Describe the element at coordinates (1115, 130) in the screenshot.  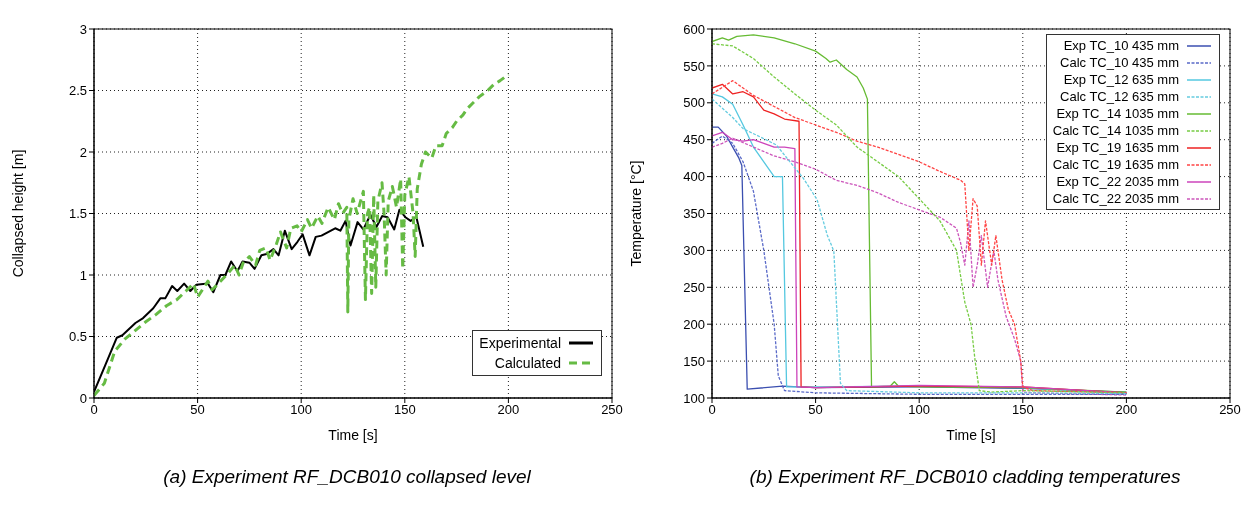
I see `legend-label: Calc TC_14 1035 mm` at that location.